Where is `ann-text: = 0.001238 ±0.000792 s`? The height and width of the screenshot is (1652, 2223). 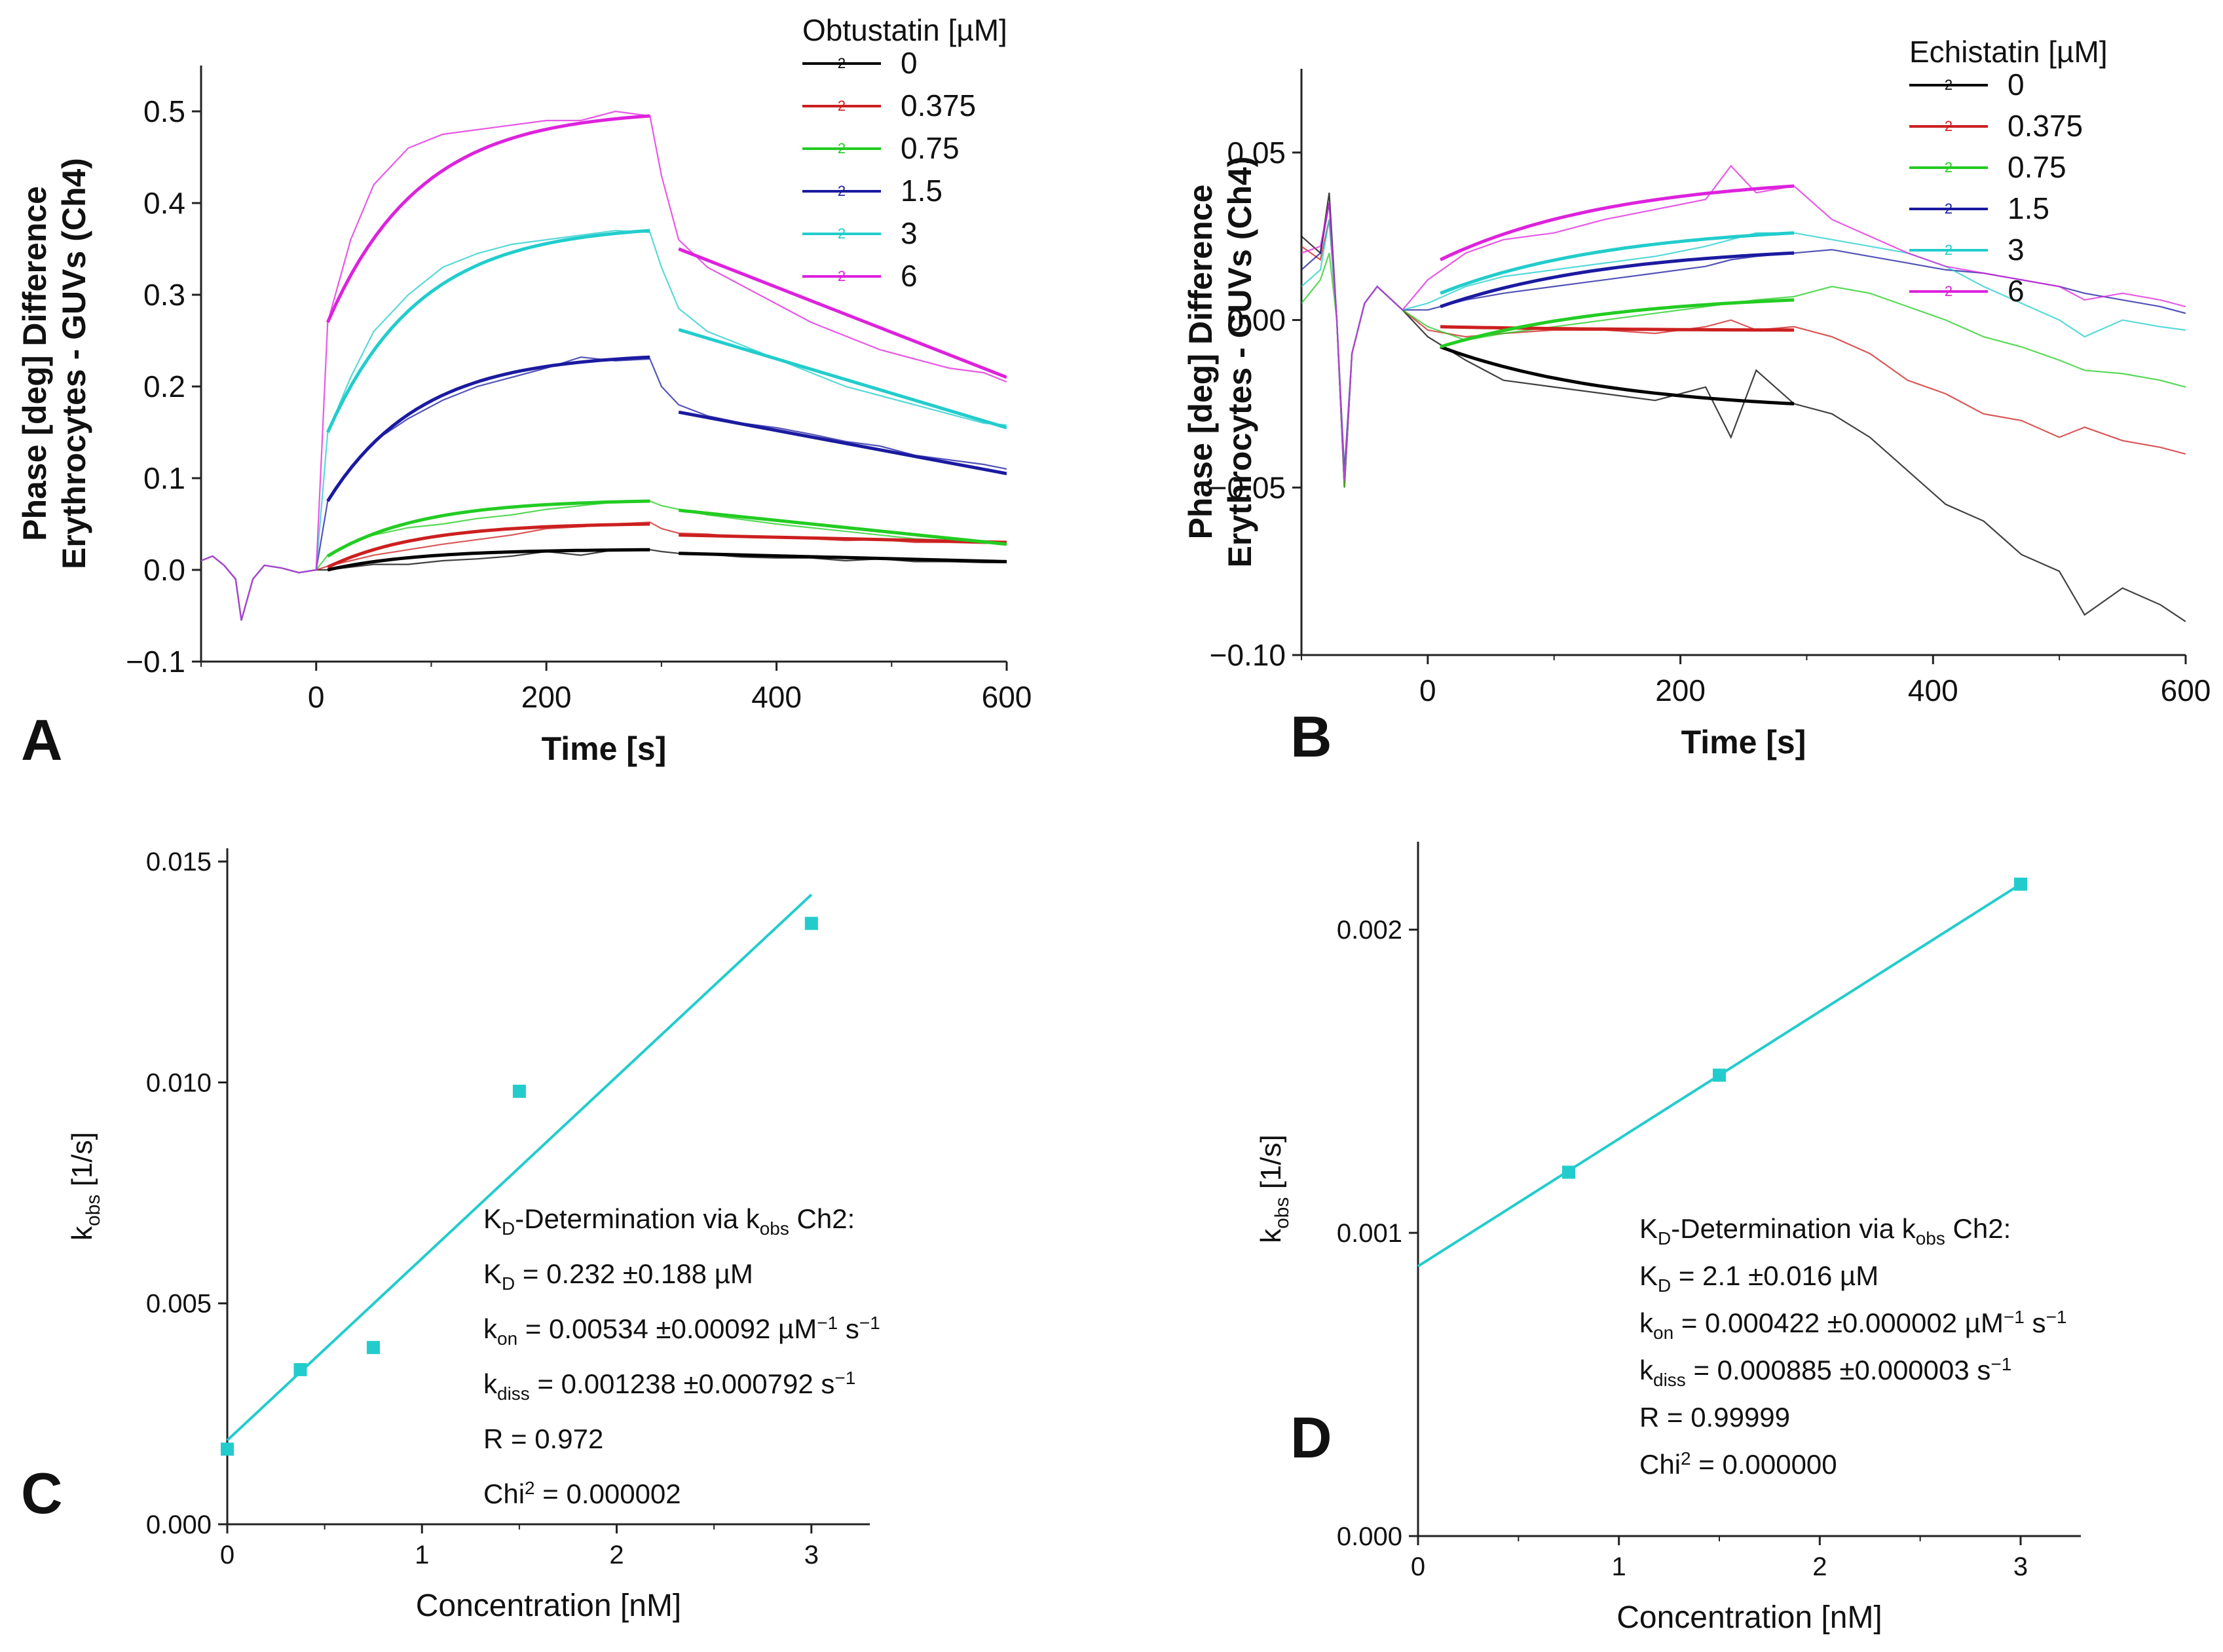 ann-text: = 0.001238 ±0.000792 s is located at coordinates (682, 1383).